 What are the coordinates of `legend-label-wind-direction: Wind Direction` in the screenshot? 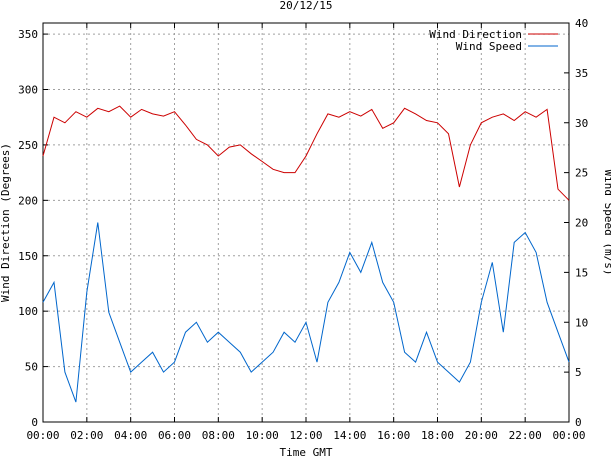 It's located at (475, 34).